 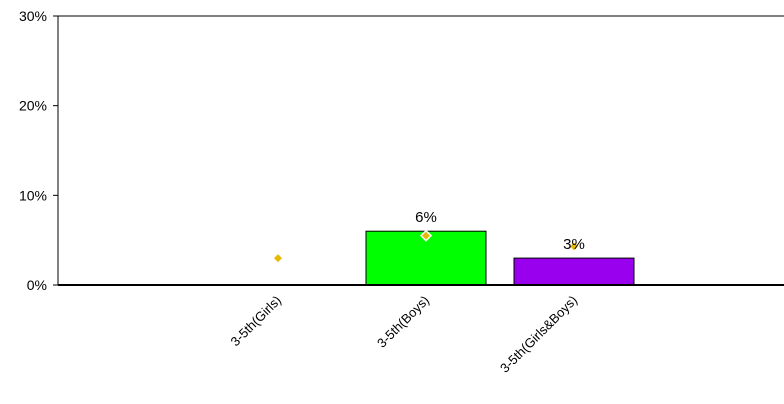 I want to click on data-label: 6%, so click(x=426, y=217).